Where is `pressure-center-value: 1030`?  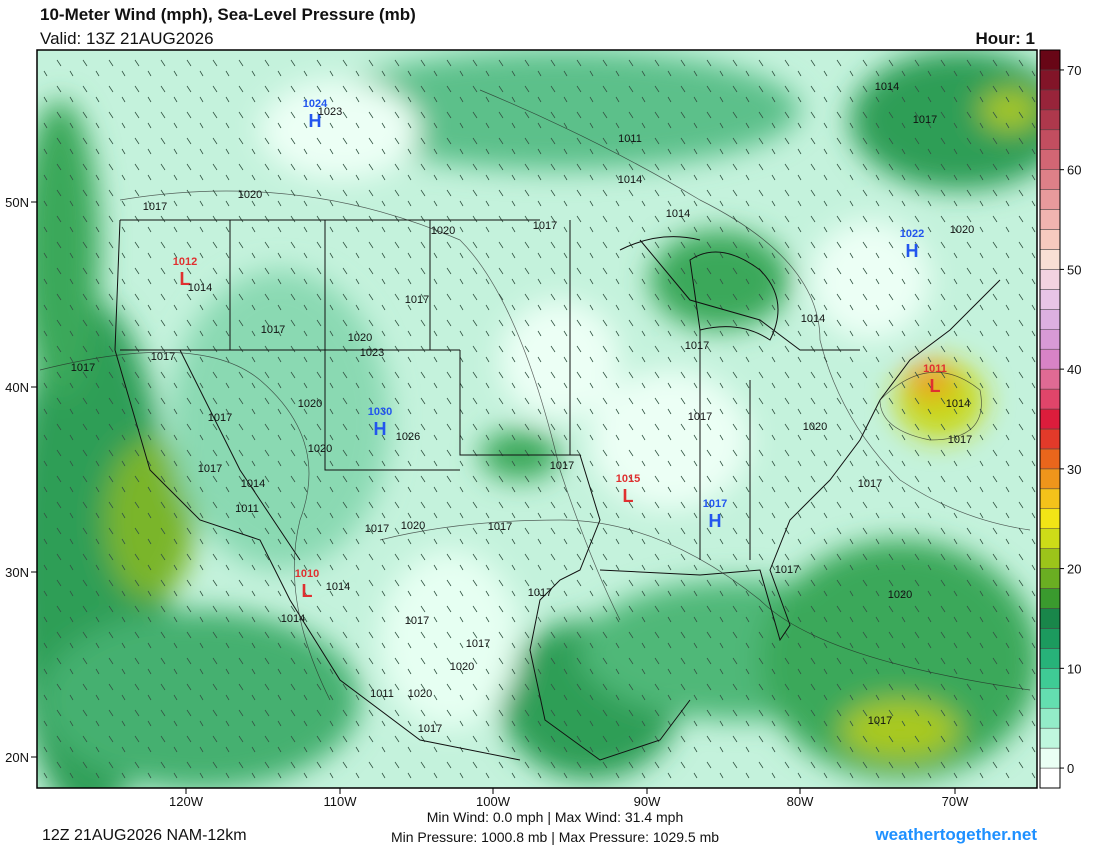
pressure-center-value: 1030 is located at coordinates (380, 412).